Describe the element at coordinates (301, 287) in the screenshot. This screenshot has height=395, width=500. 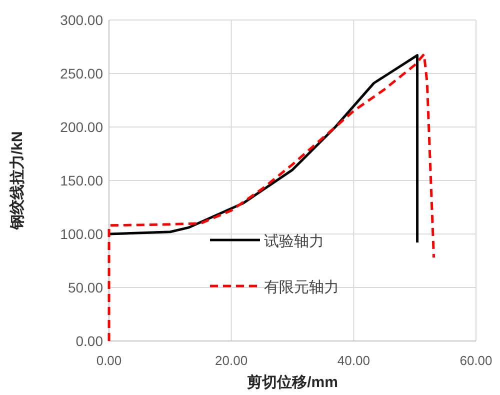
I see `legend-label: 有限元轴力` at that location.